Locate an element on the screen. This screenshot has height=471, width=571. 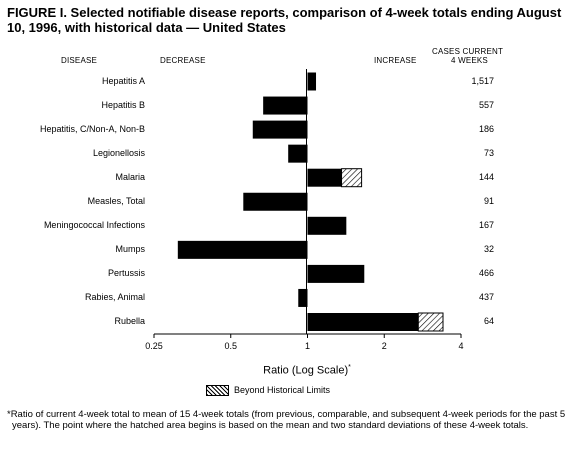
cases-current-value: 32 is located at coordinates (488, 248).